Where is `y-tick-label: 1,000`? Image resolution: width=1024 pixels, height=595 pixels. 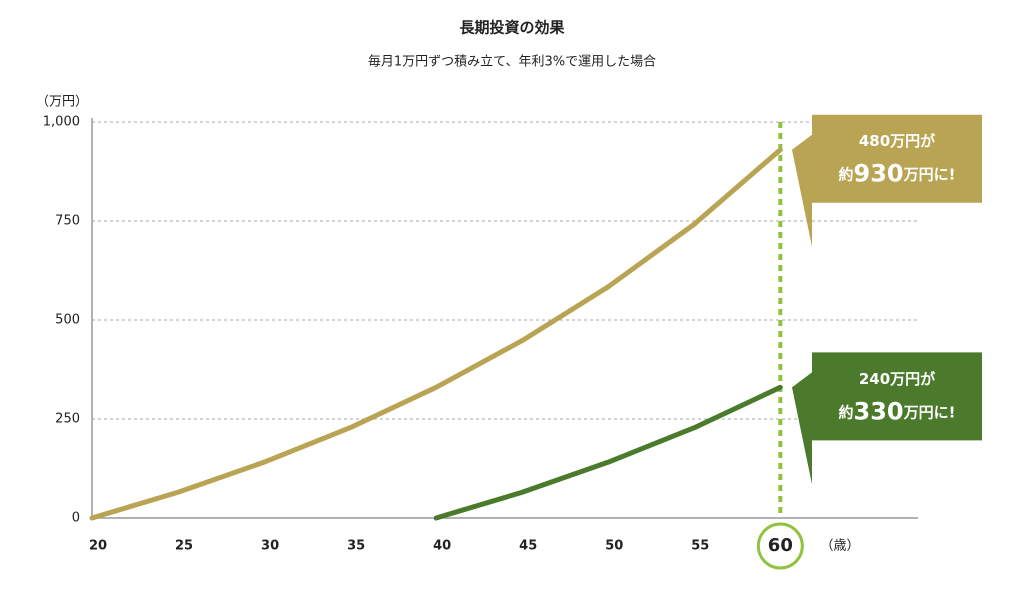
y-tick-label: 1,000 is located at coordinates (61, 122).